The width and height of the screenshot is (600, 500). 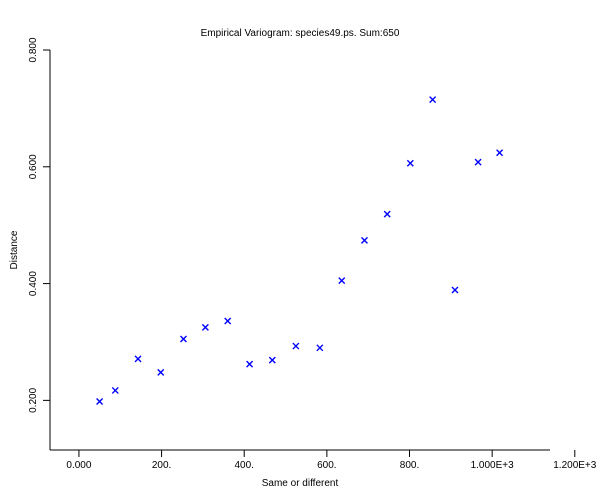 What do you see at coordinates (243, 465) in the screenshot?
I see `x-tick-label: 400.` at bounding box center [243, 465].